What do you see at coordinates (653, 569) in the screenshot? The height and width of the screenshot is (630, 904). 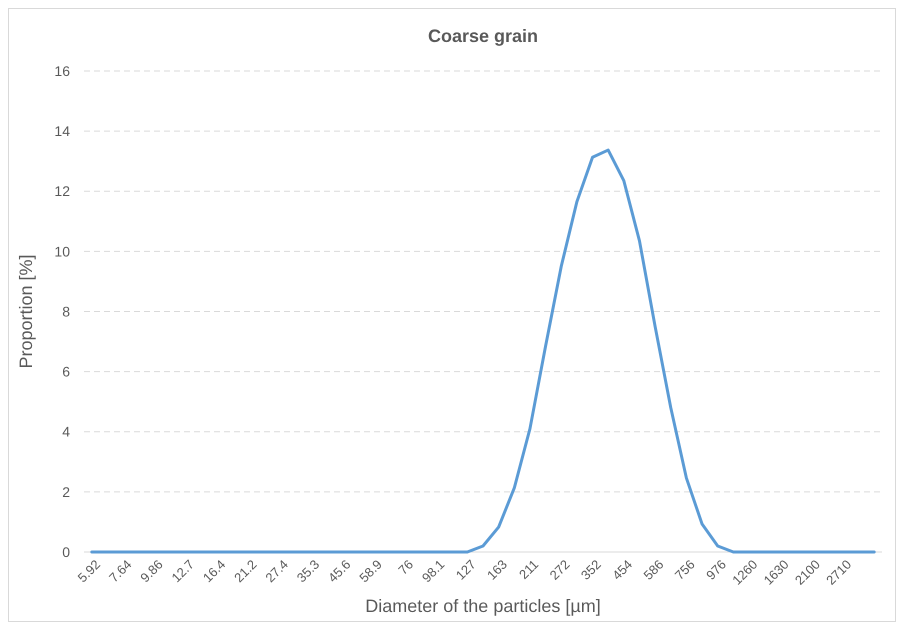 I see `x-tick-label: 586` at bounding box center [653, 569].